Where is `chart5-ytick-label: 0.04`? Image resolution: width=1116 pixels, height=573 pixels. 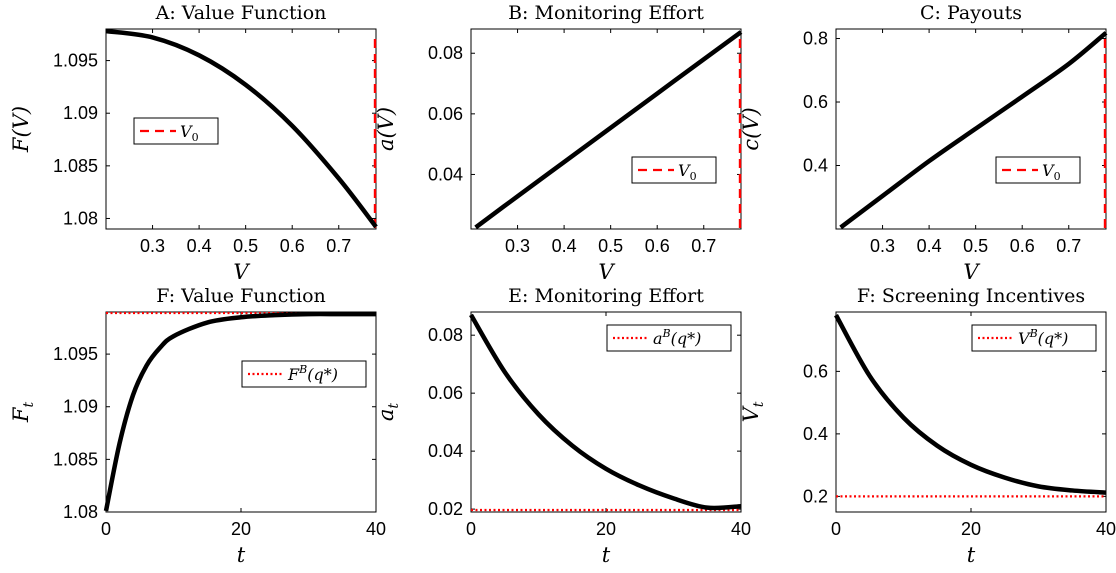
chart5-ytick-label: 0.04 is located at coordinates (445, 451).